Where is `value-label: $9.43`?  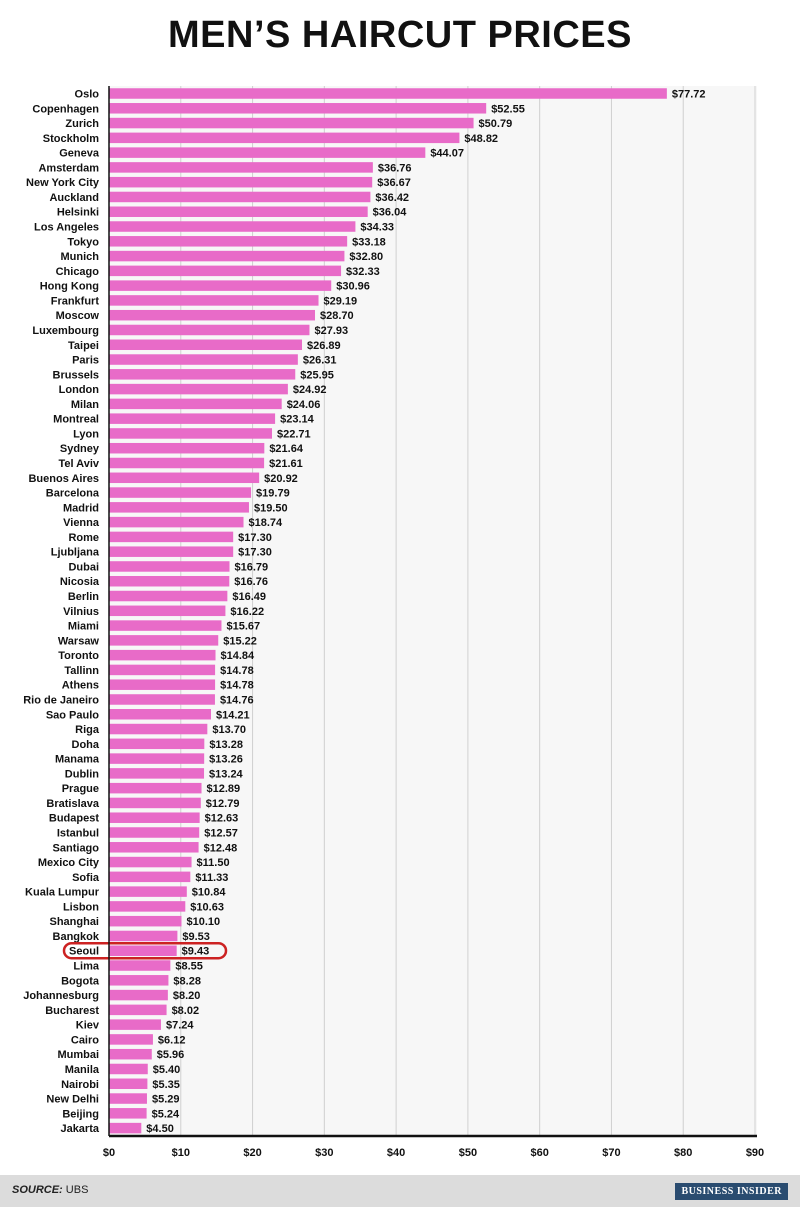
value-label: $9.43 is located at coordinates (196, 952).